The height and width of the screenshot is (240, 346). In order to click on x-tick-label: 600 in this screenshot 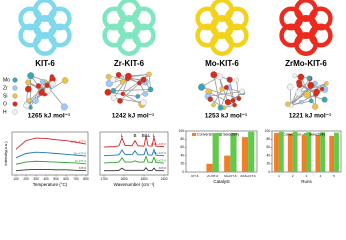, I will do `click(66, 179)`.